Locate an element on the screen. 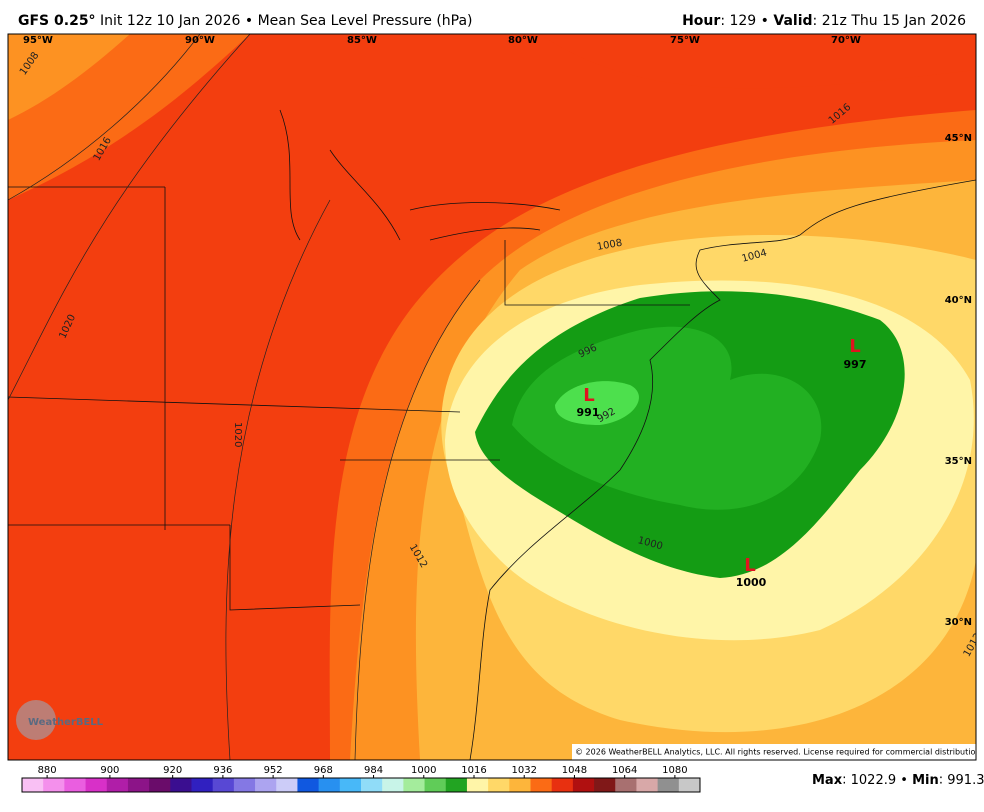  colorbar-frame is located at coordinates (361, 785).